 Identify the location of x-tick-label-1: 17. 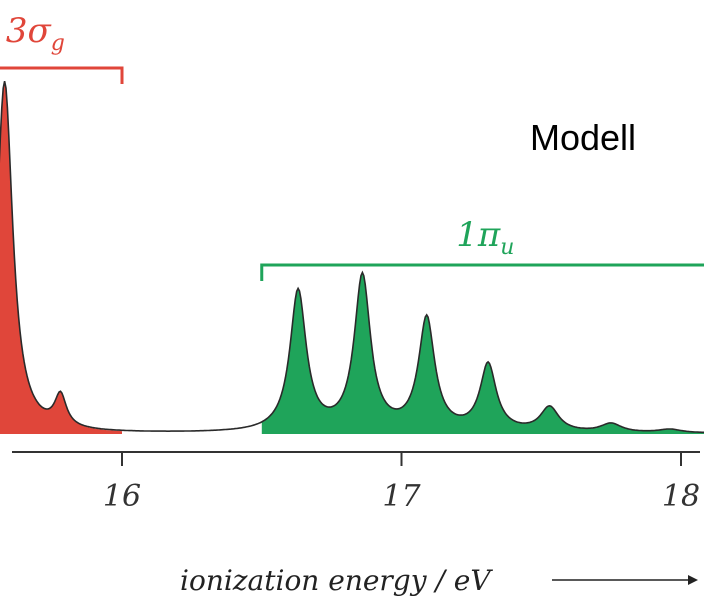
(401, 496).